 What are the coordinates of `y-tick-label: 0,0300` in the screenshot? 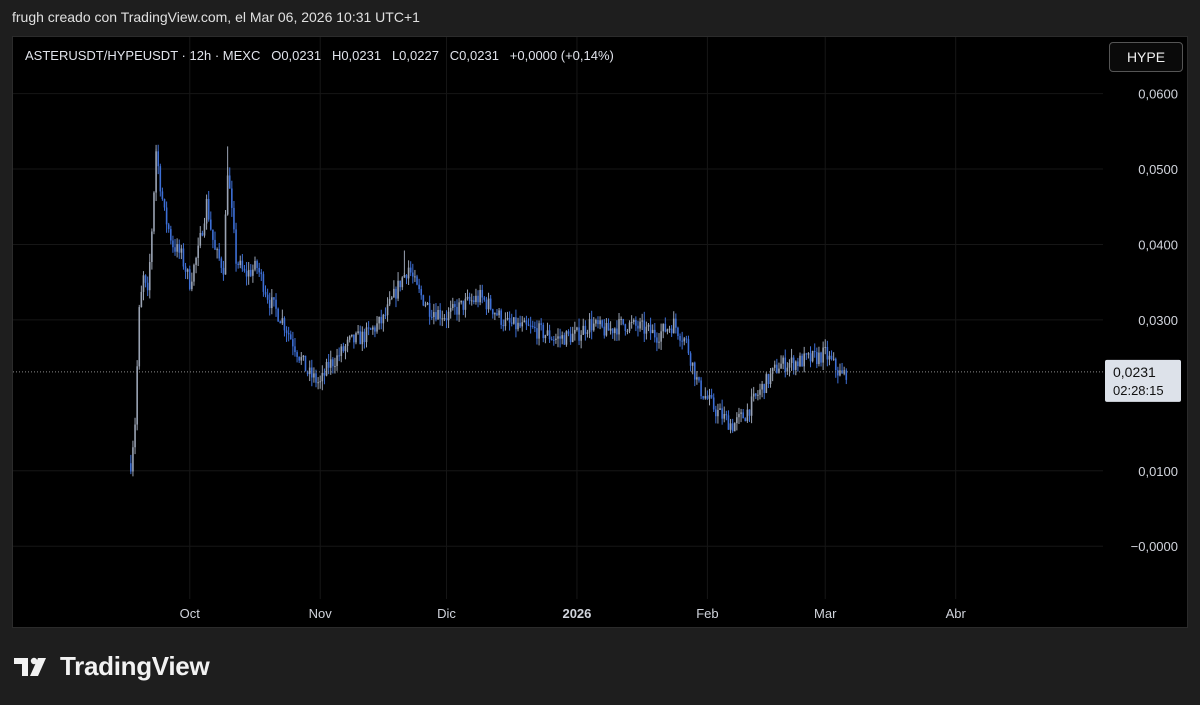 It's located at (1158, 320).